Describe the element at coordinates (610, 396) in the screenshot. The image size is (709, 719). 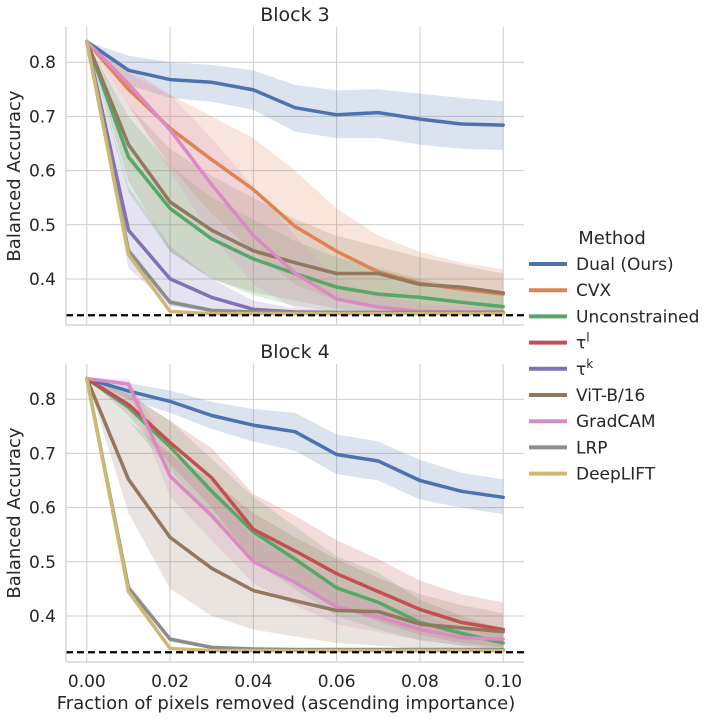
I see `legend-label: ViT-B/16` at that location.